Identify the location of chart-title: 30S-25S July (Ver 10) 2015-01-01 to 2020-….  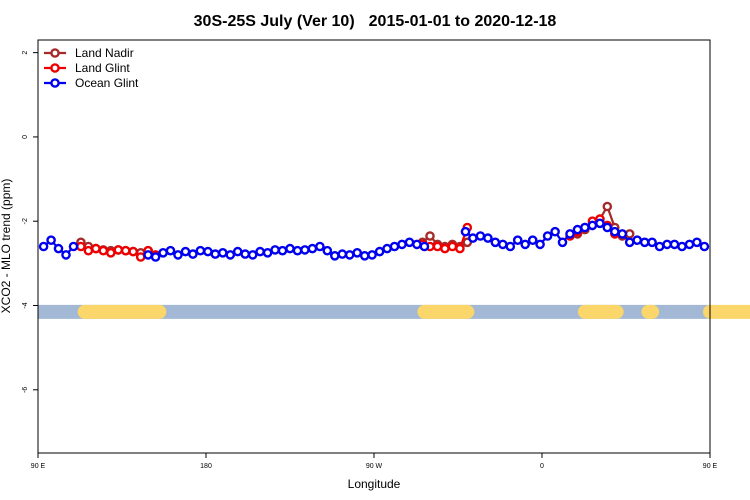
(375, 21).